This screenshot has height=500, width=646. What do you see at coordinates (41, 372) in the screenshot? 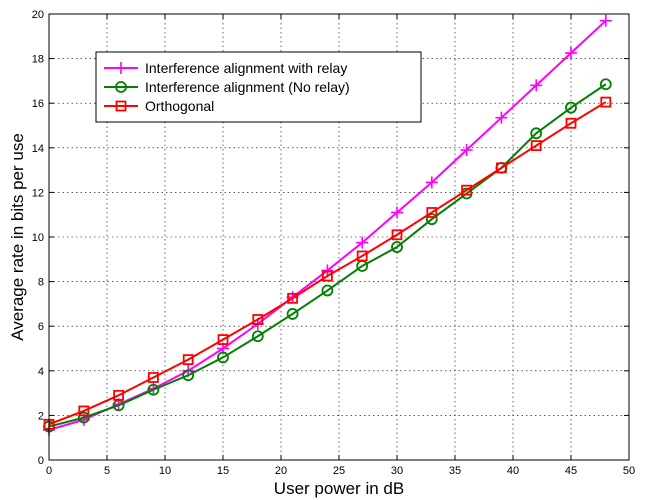
I see `y-tick-label: 4` at bounding box center [41, 372].